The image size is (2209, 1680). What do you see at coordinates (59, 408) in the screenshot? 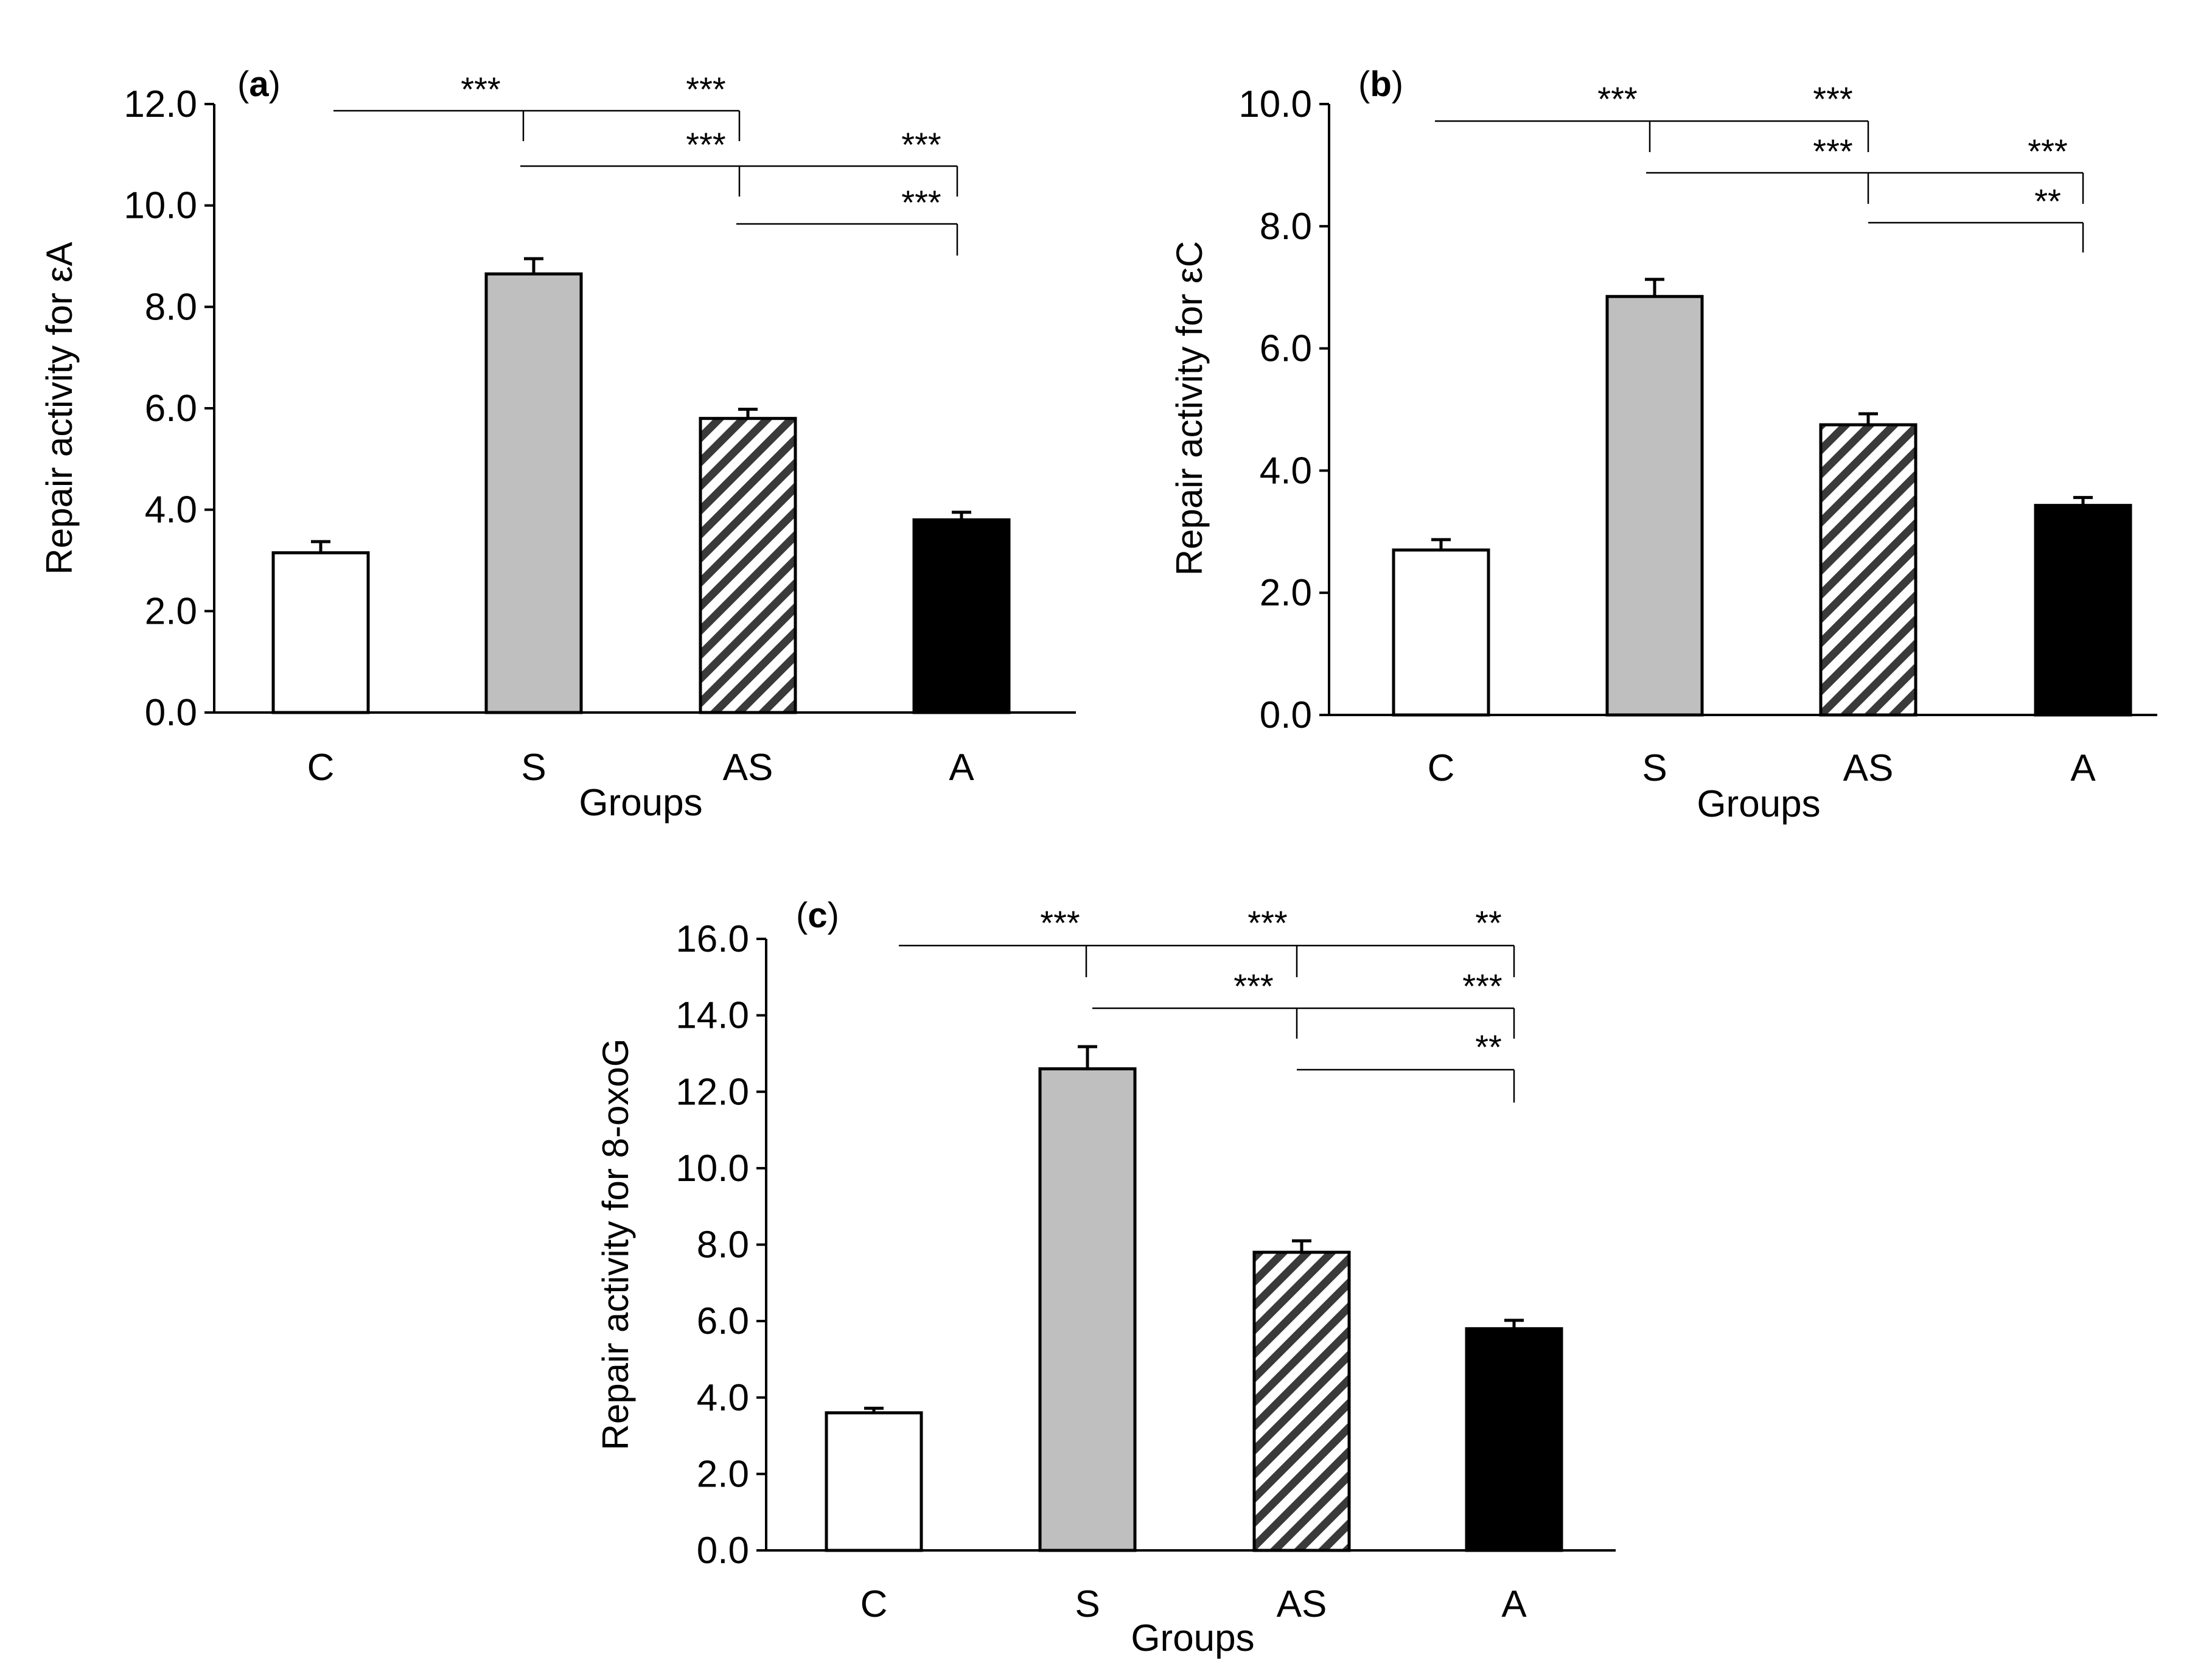
I see `y-axis-label: Repair activity for εA` at bounding box center [59, 408].